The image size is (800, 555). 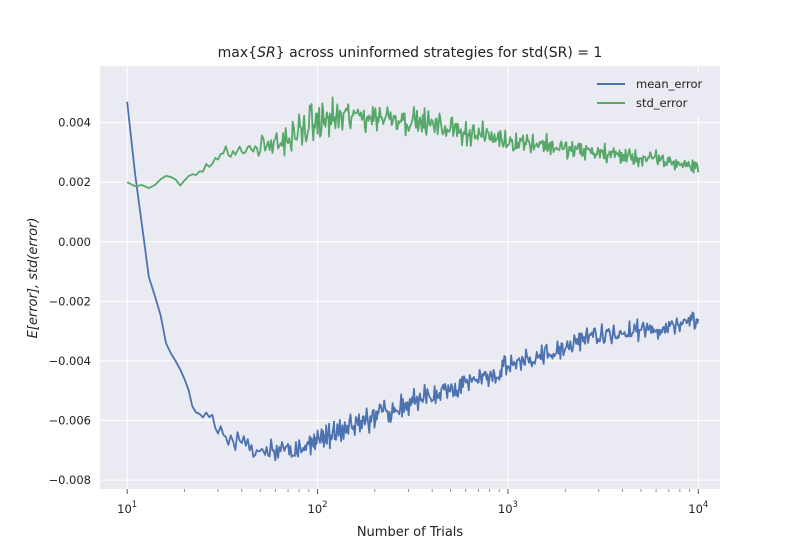 I want to click on x-axis-label: Number of Trials, so click(x=410, y=532).